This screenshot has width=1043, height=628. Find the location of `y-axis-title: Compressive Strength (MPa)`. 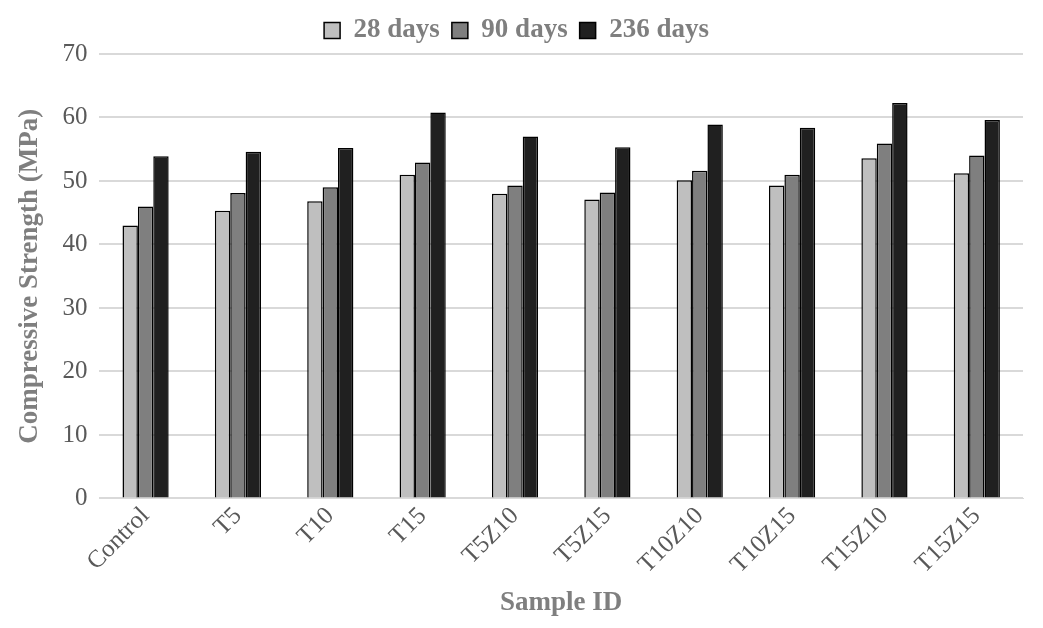

y-axis-title: Compressive Strength (MPa) is located at coordinates (28, 276).